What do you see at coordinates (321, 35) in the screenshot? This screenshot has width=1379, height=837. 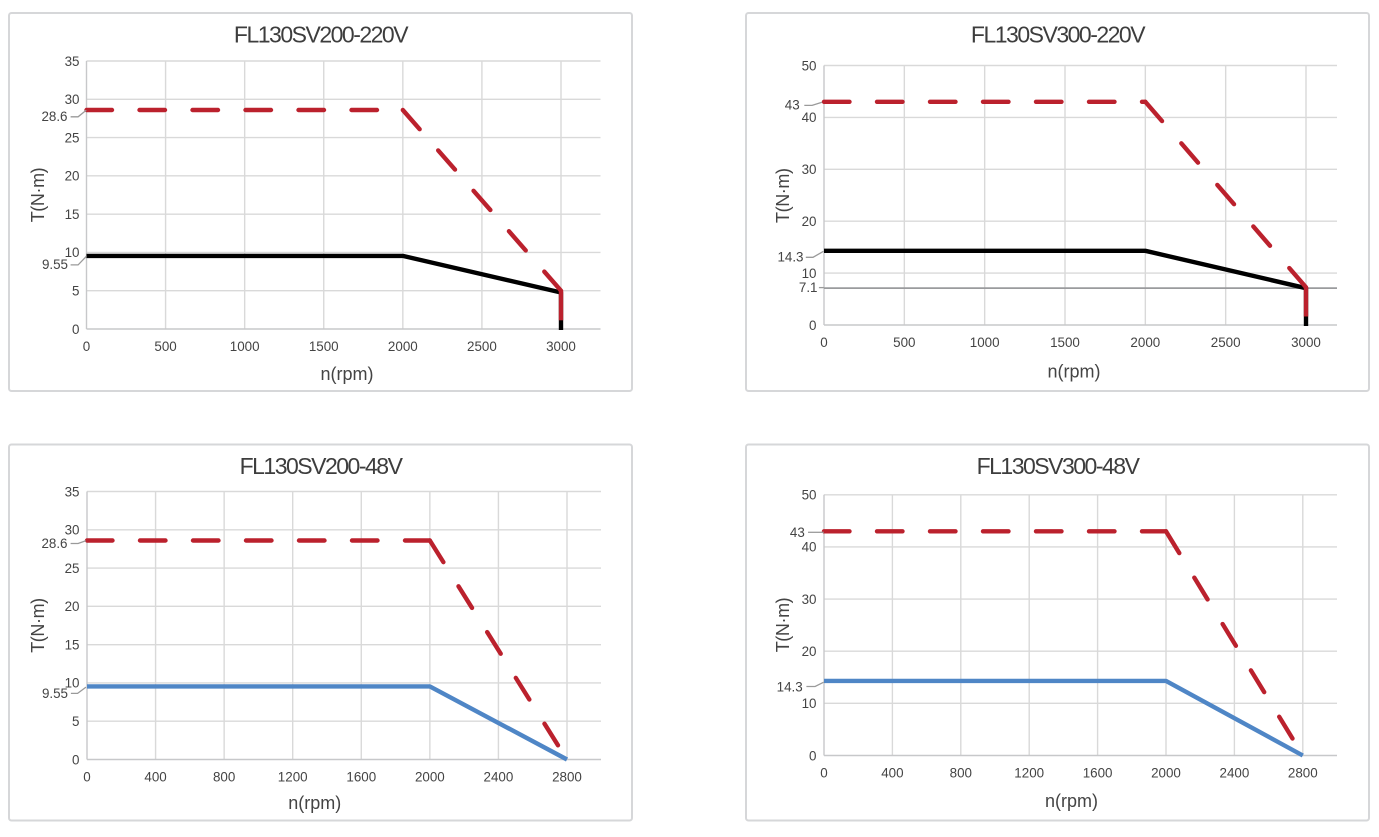 I see `svg-text: FL130SV200-220V` at bounding box center [321, 35].